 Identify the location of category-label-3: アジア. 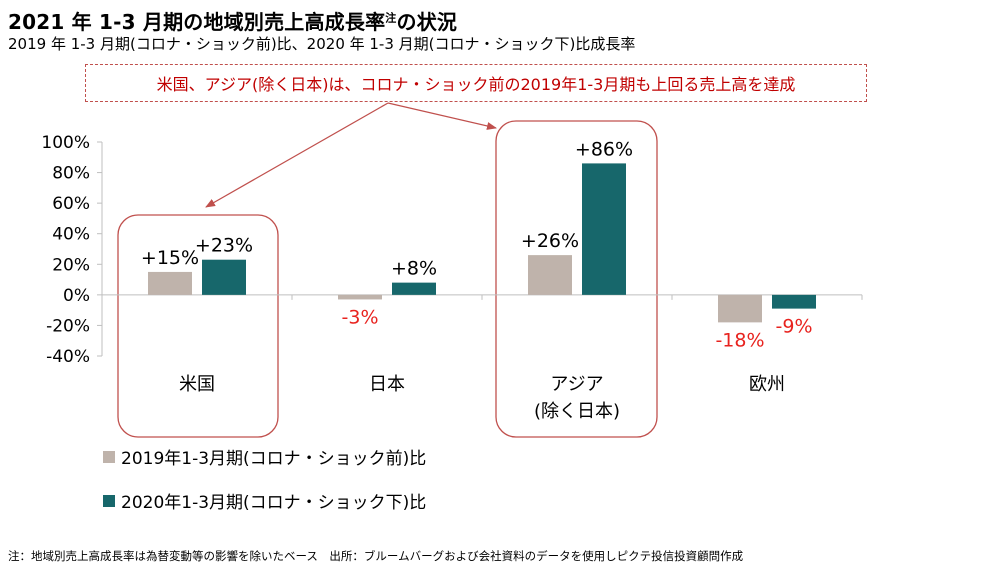
(576, 384).